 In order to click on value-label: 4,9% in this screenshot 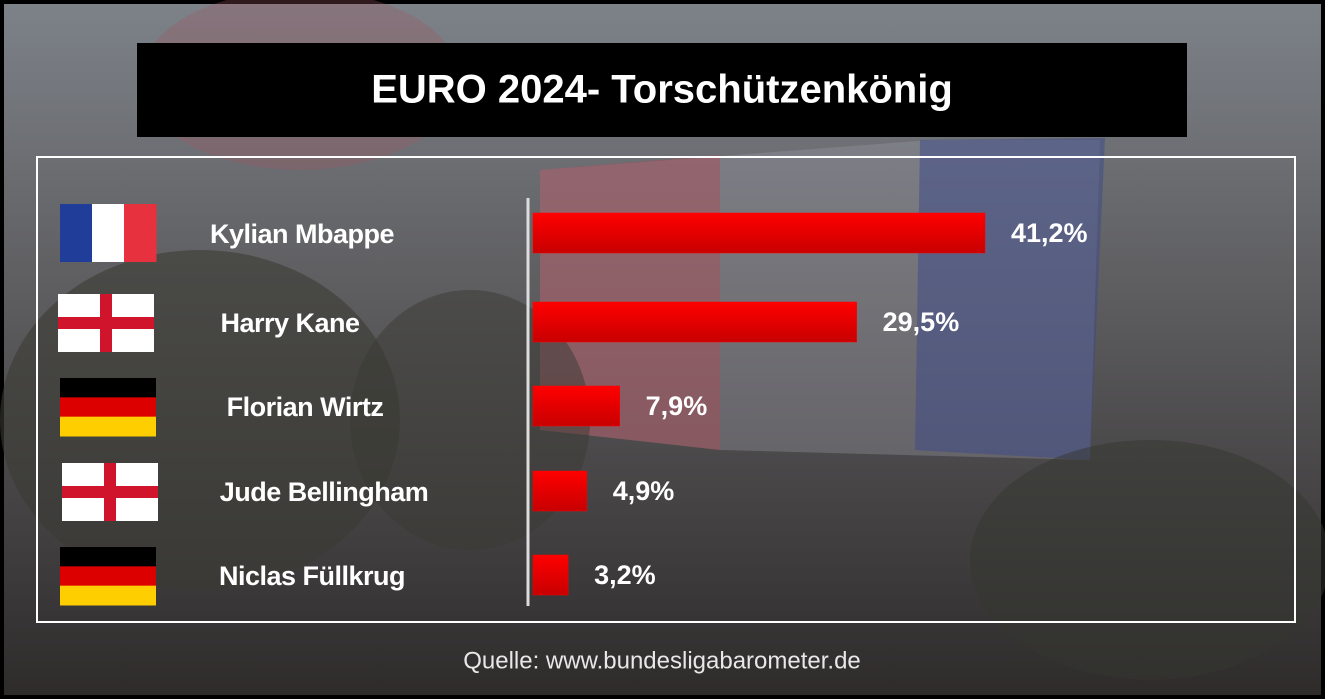, I will do `click(644, 491)`.